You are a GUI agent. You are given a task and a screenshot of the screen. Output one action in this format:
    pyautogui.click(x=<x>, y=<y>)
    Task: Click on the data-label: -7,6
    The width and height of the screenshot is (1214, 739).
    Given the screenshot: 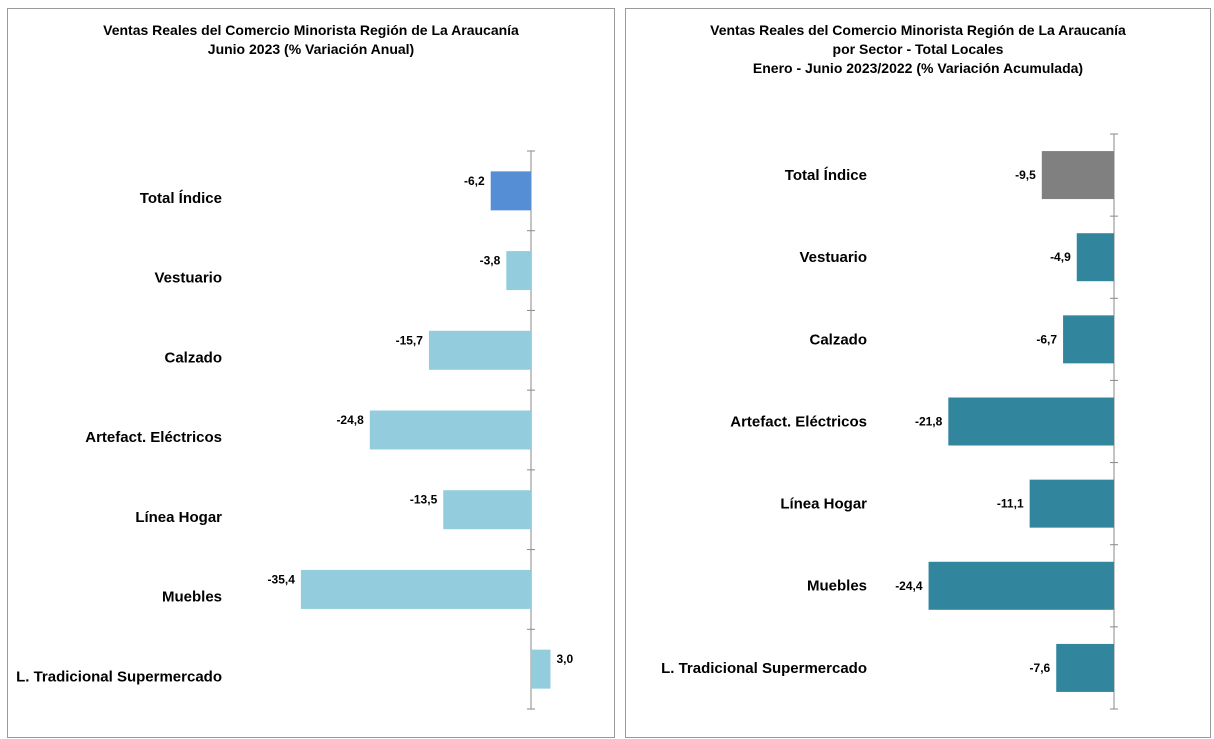 What is the action you would take?
    pyautogui.click(x=1040, y=668)
    